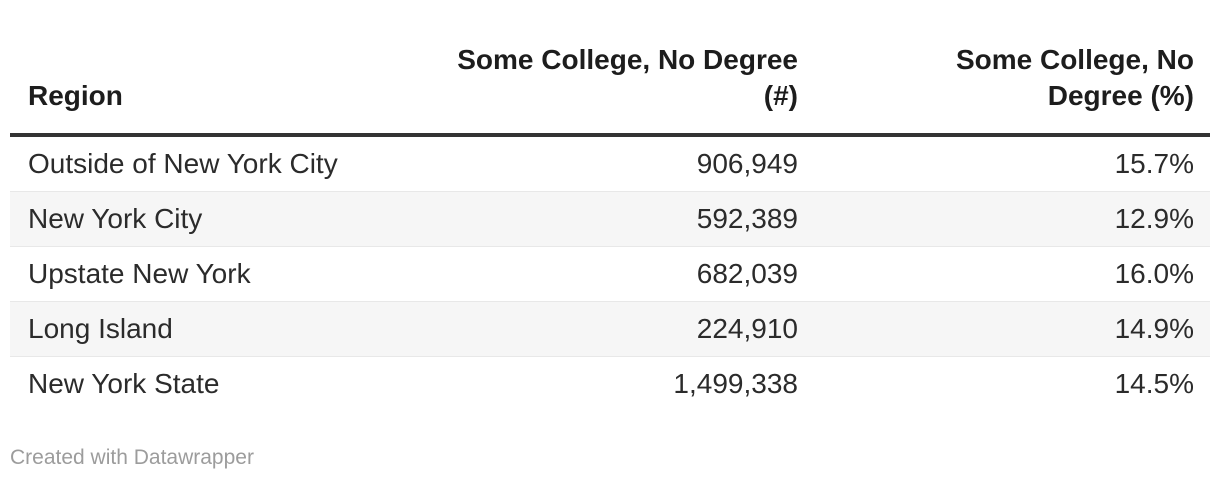 This screenshot has height=482, width=1220. Describe the element at coordinates (1154, 328) in the screenshot. I see `percent-cell: 14.9%` at that location.